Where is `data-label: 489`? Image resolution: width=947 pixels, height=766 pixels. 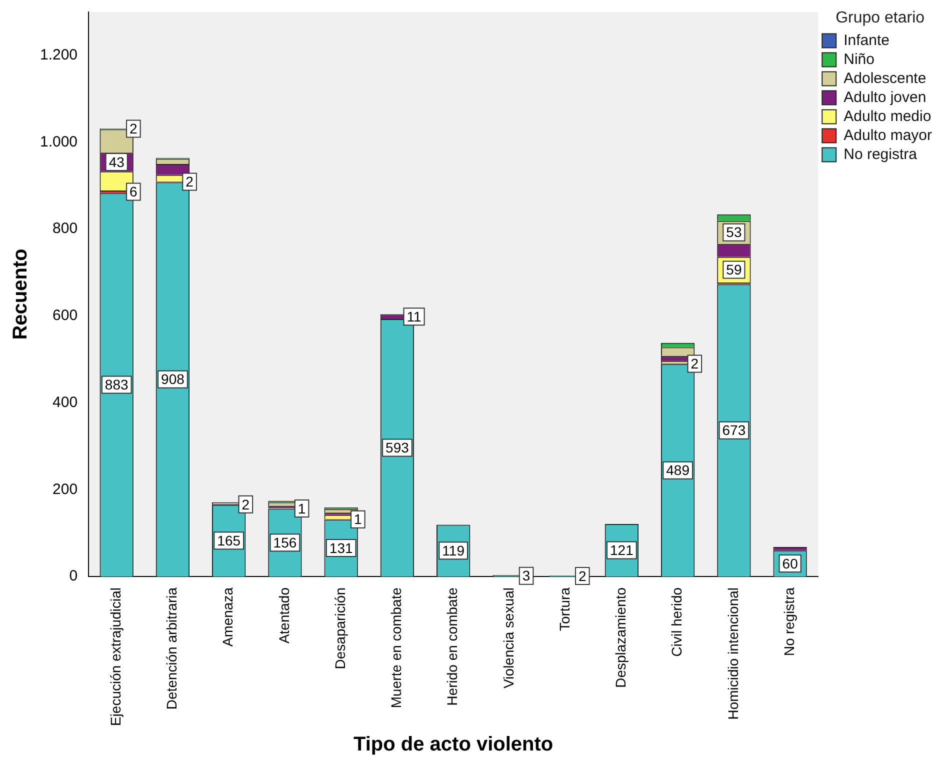 data-label: 489 is located at coordinates (678, 470).